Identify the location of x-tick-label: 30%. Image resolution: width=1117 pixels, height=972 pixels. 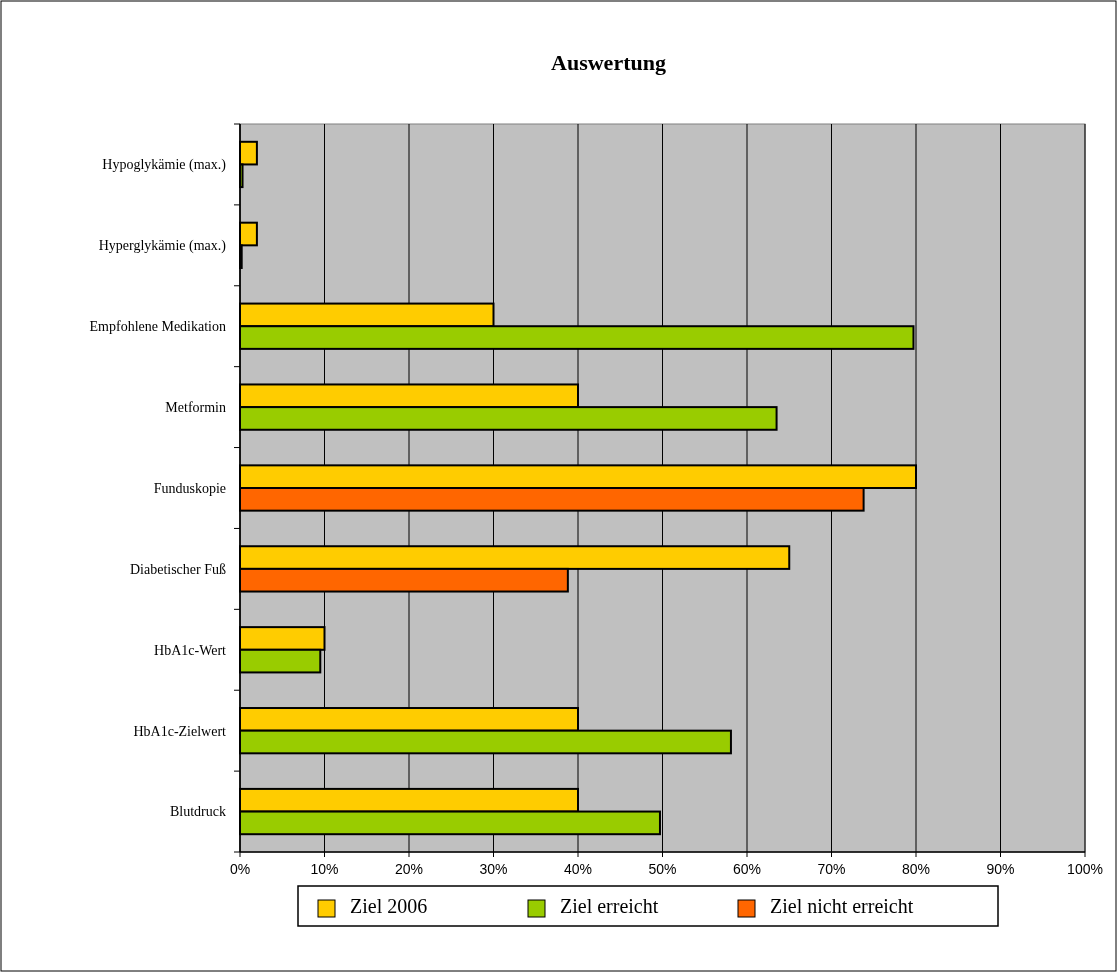
(493, 869).